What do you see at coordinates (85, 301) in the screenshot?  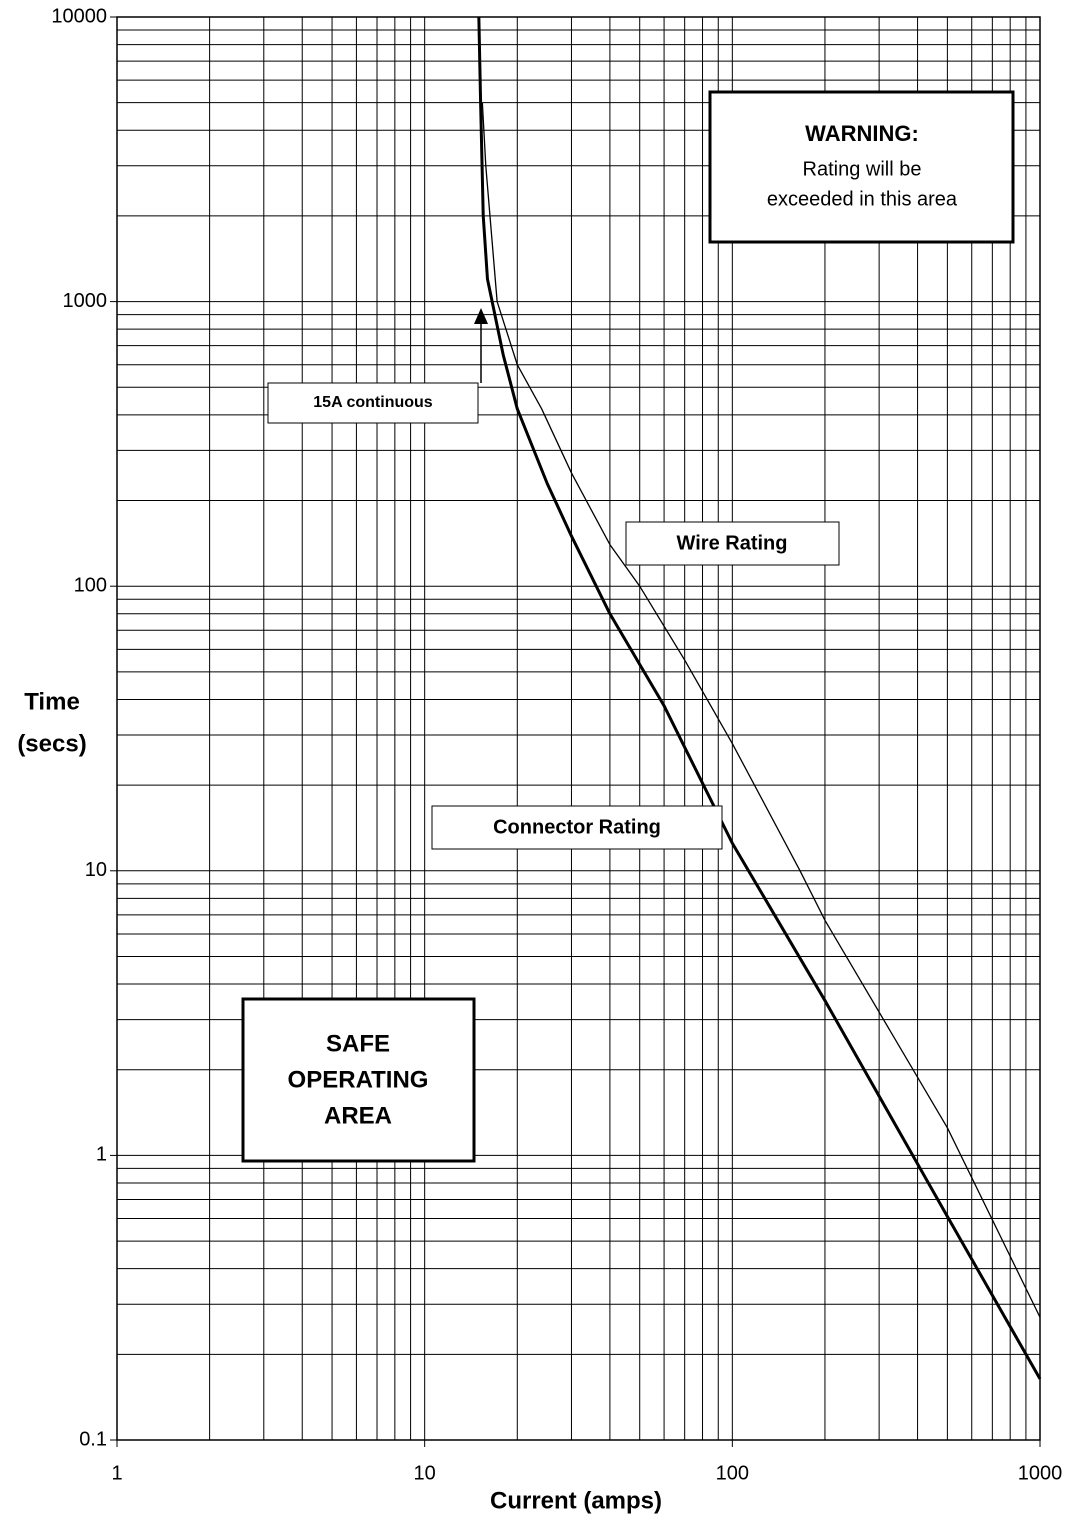 I see `y-tick-label: 1000` at bounding box center [85, 301].